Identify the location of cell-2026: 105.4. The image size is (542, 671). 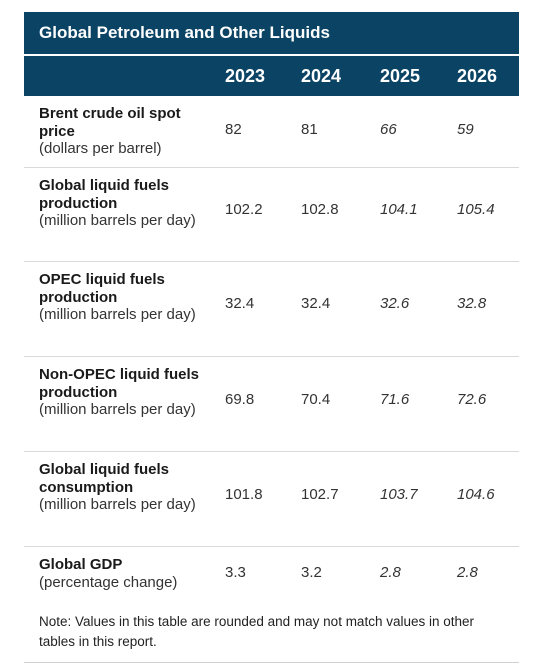
(476, 209).